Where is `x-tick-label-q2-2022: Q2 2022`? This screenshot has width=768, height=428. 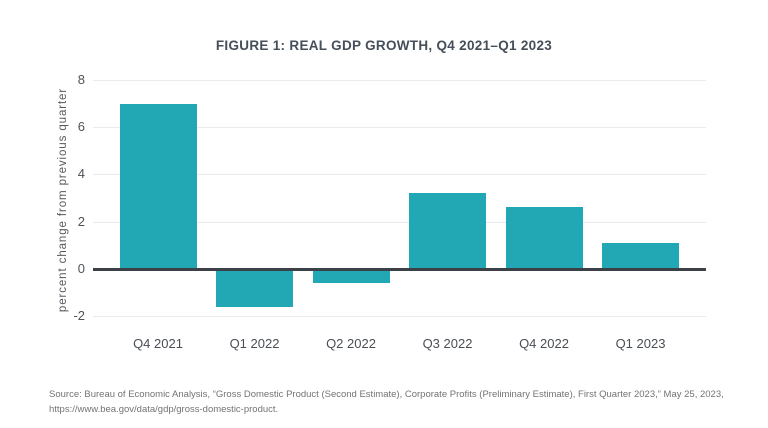 x-tick-label-q2-2022: Q2 2022 is located at coordinates (351, 343).